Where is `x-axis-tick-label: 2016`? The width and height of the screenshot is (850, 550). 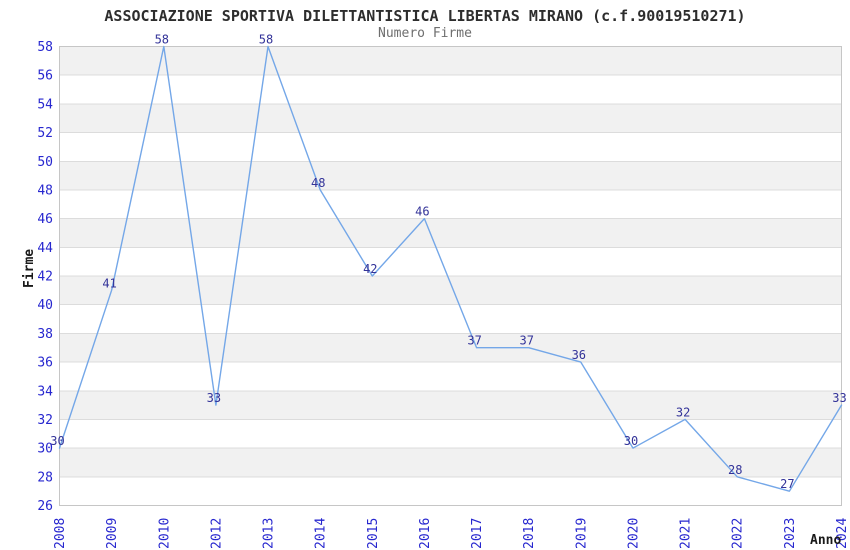
x-axis-tick-label: 2016 is located at coordinates (425, 533).